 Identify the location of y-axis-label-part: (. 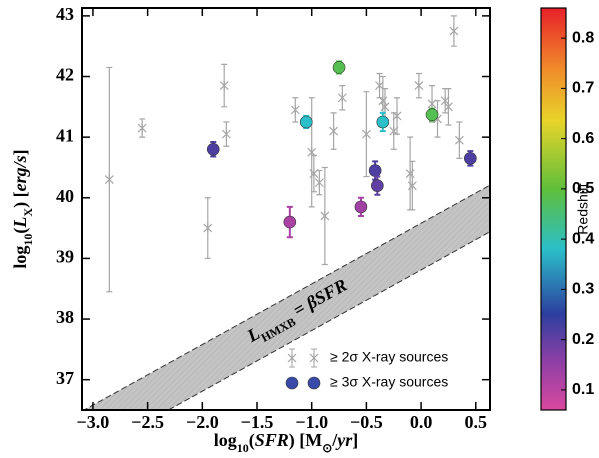
(20, 231).